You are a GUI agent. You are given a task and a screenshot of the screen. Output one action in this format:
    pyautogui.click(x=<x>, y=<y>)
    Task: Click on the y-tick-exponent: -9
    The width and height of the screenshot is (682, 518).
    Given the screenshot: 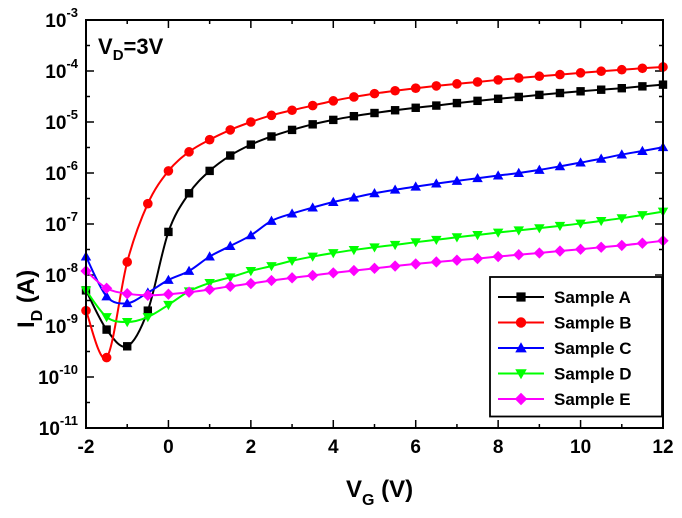 What is the action you would take?
    pyautogui.click(x=72, y=318)
    